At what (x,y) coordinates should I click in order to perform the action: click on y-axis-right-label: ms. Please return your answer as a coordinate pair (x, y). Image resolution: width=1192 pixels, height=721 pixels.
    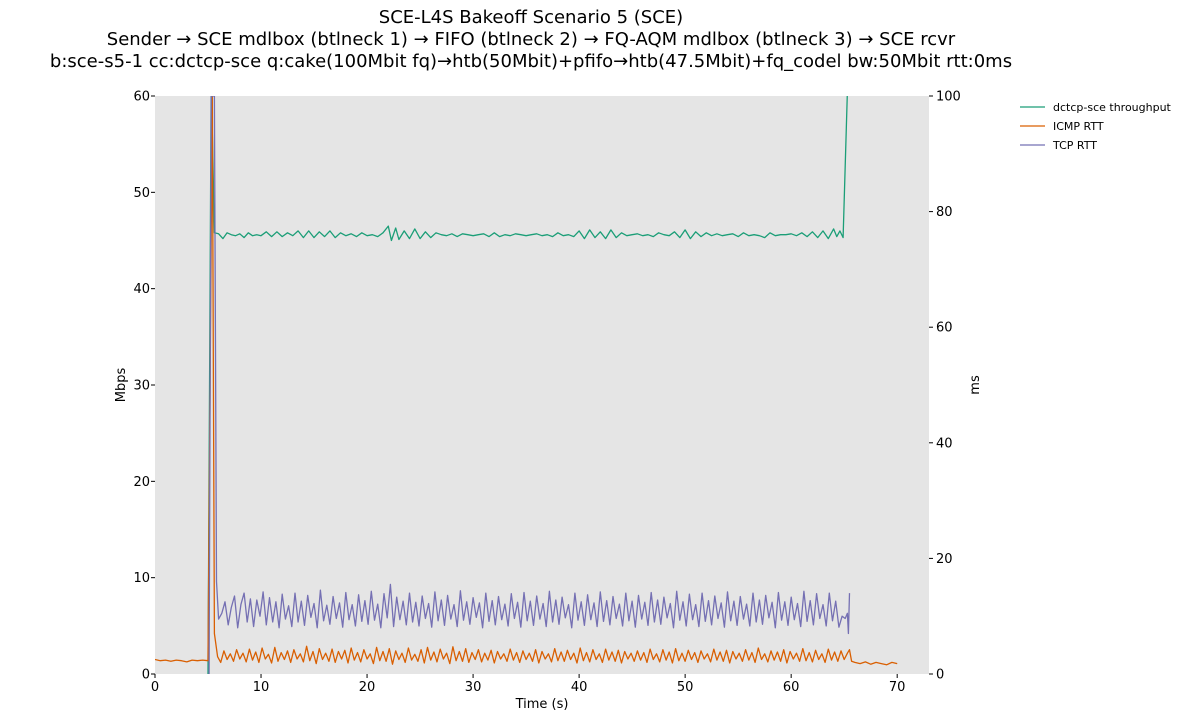
    Looking at the image, I should click on (975, 385).